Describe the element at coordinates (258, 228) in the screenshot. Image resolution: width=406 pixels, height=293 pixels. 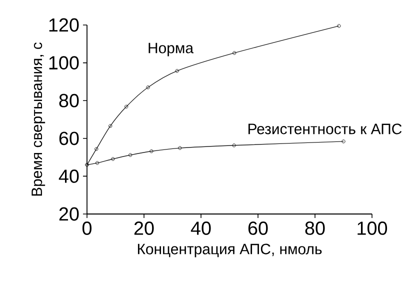
I see `x-tick-label: 60` at that location.